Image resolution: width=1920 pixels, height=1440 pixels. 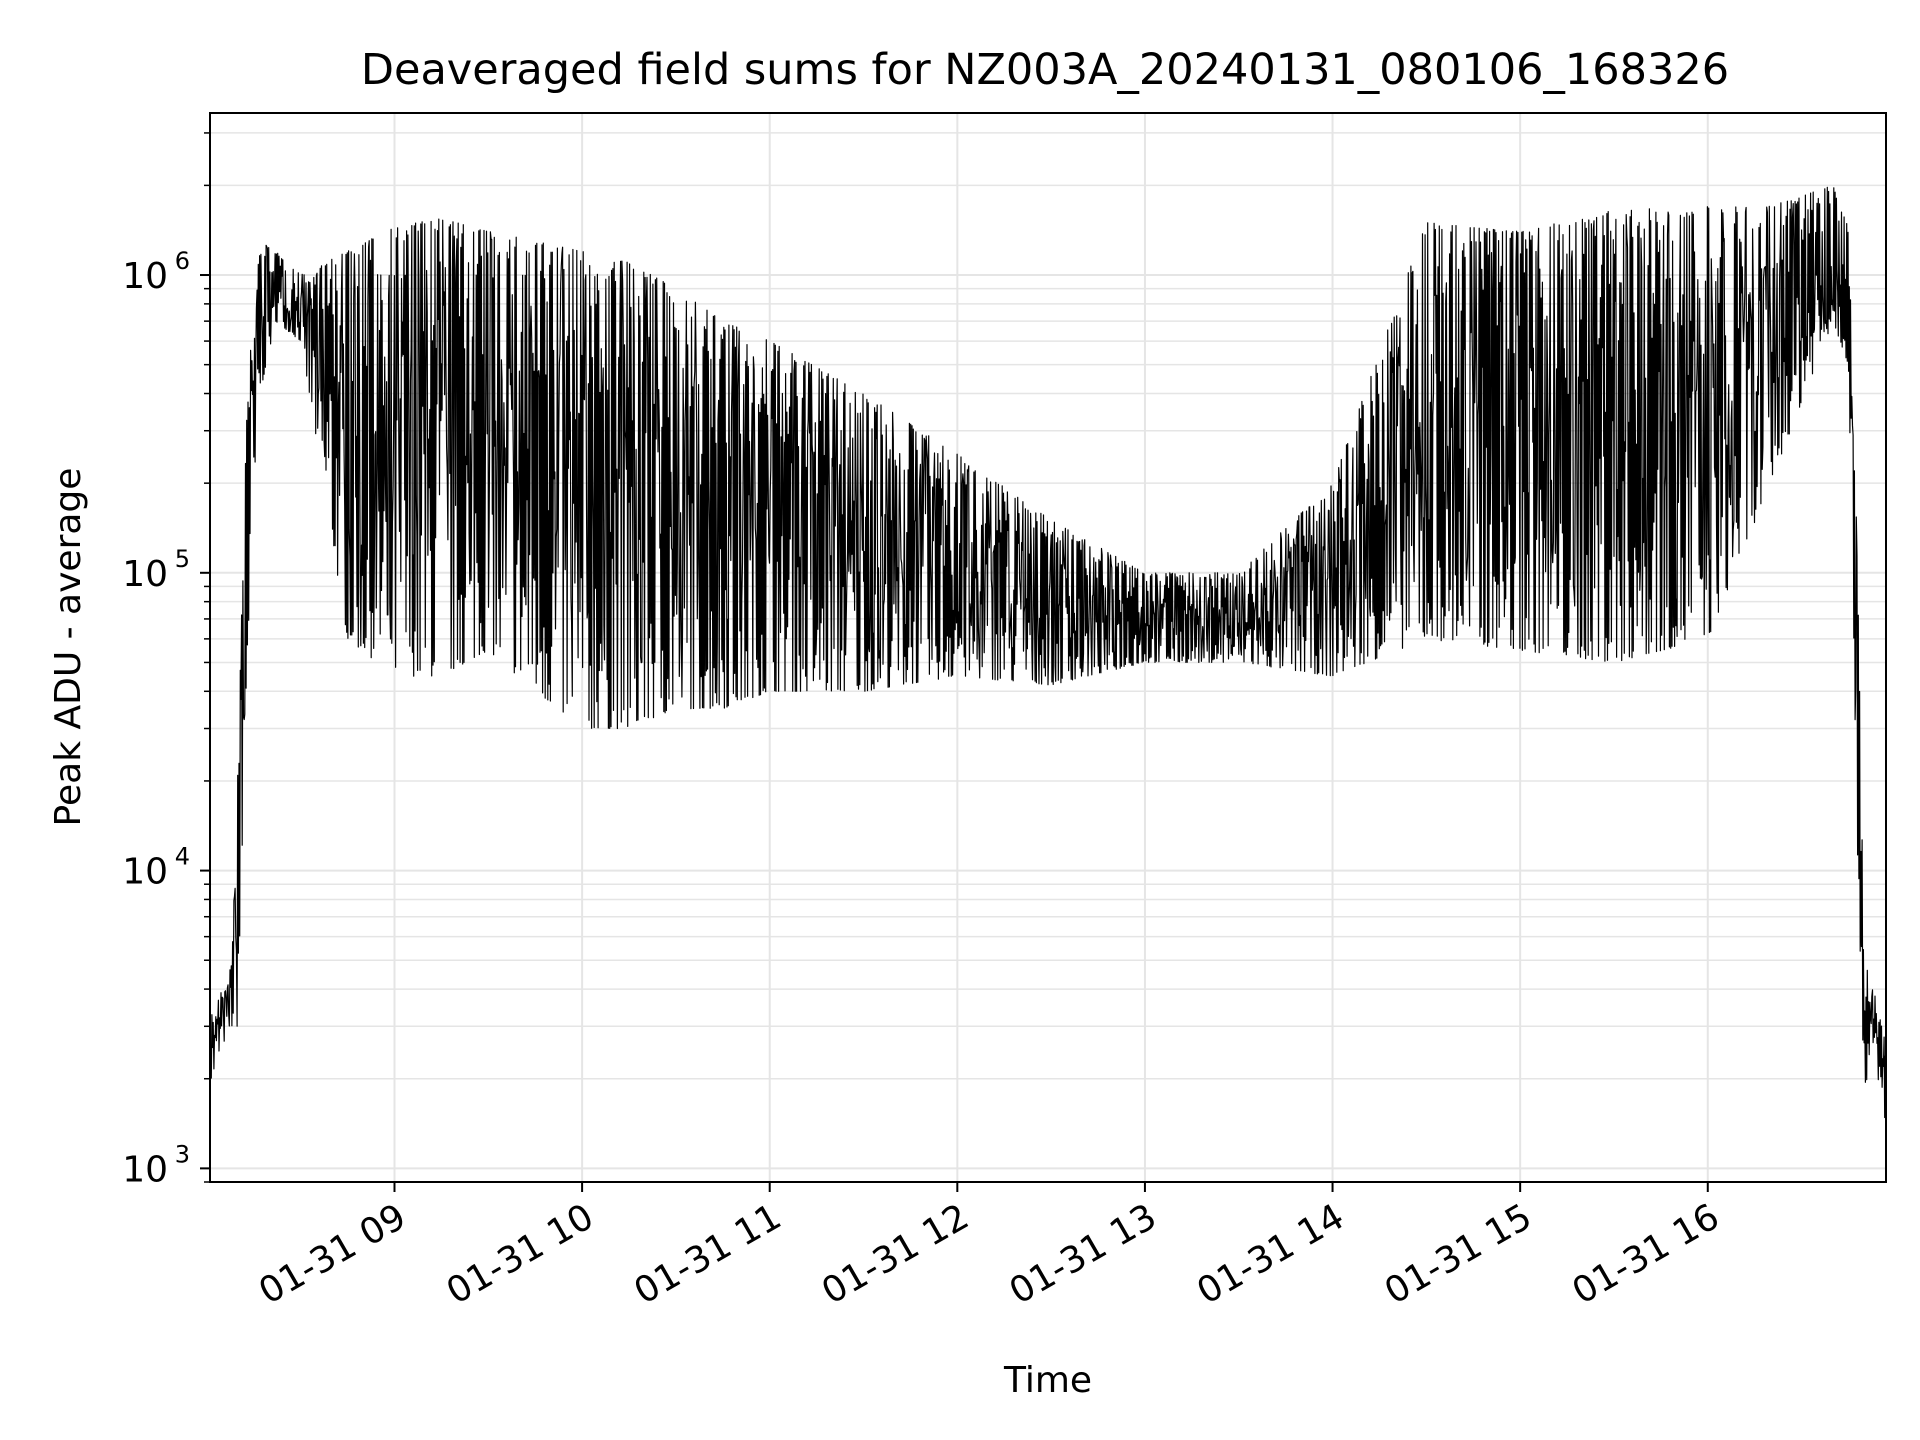 What do you see at coordinates (182, 559) in the screenshot?
I see `y-tick-exponent: 5` at bounding box center [182, 559].